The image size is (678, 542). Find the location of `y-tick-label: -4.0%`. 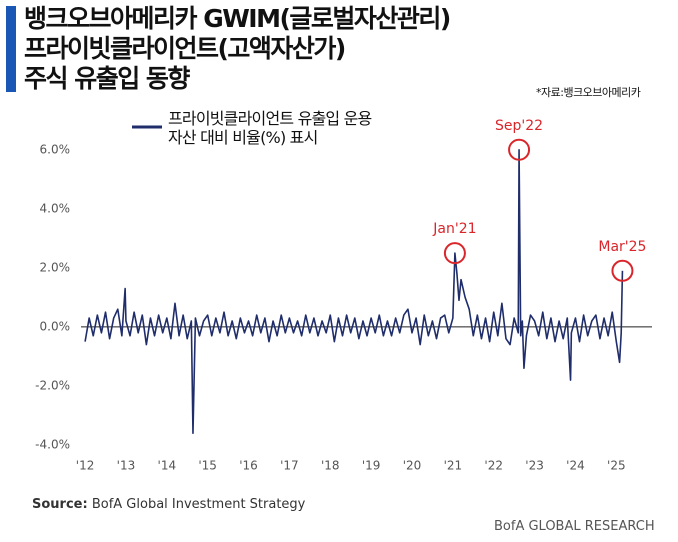

y-tick-label: -4.0% is located at coordinates (52, 445).